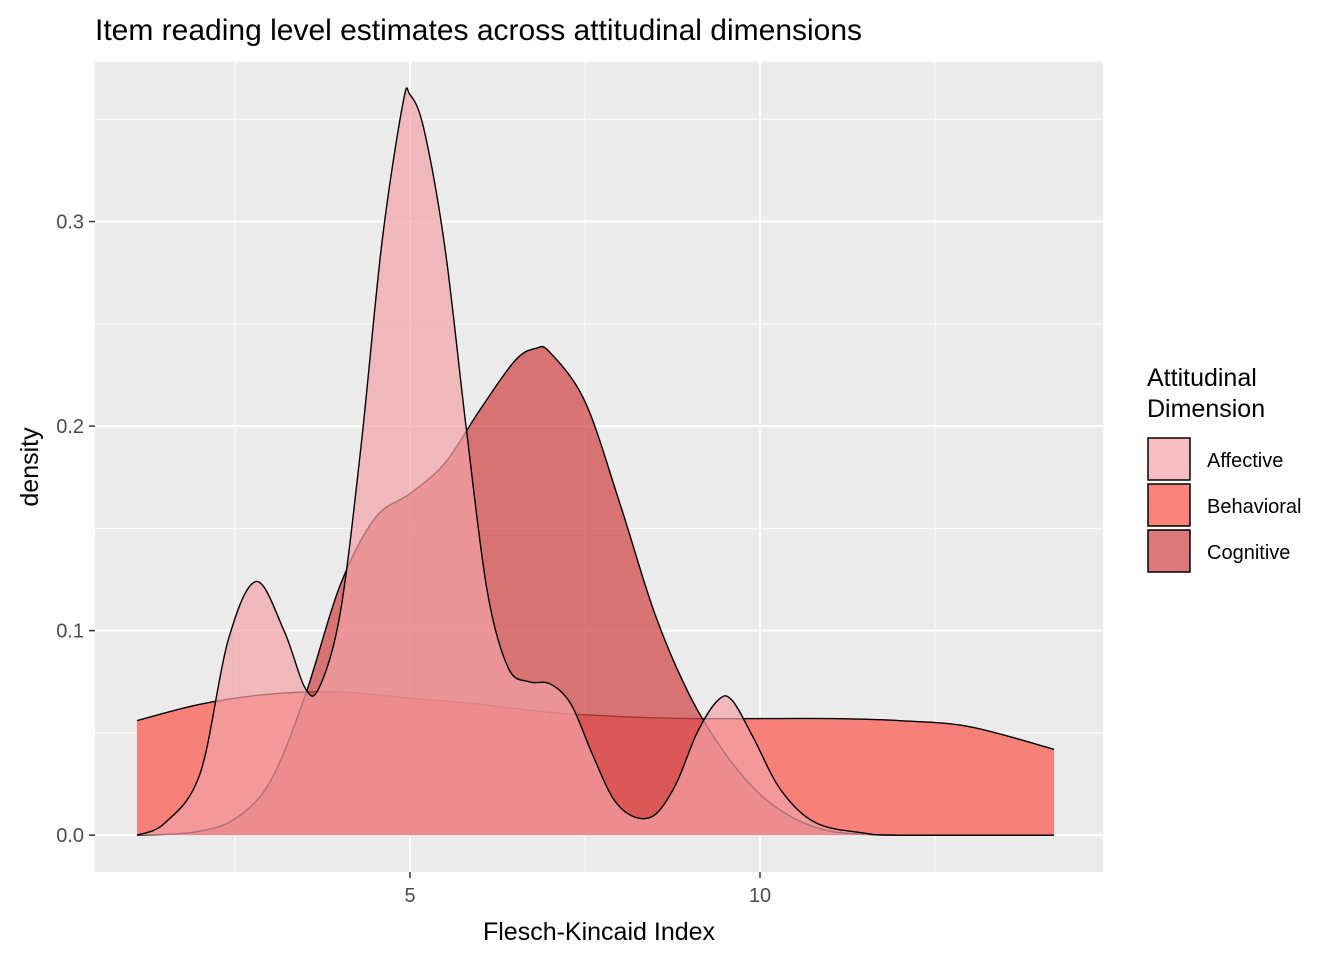 The height and width of the screenshot is (960, 1344). What do you see at coordinates (1248, 553) in the screenshot?
I see `legend-label-cognitive: Cognitive` at bounding box center [1248, 553].